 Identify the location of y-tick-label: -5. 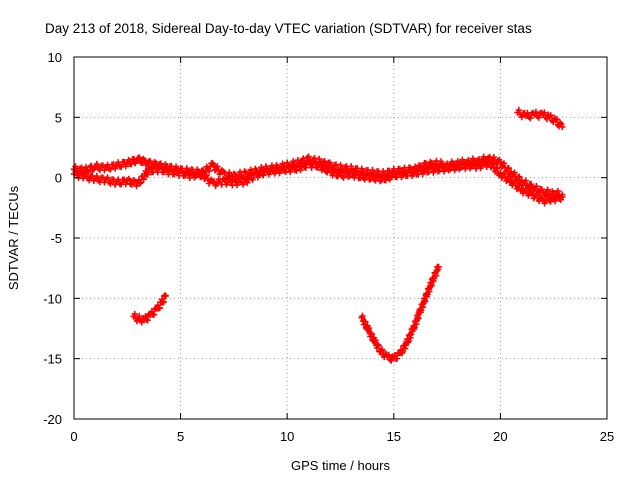
(56, 238).